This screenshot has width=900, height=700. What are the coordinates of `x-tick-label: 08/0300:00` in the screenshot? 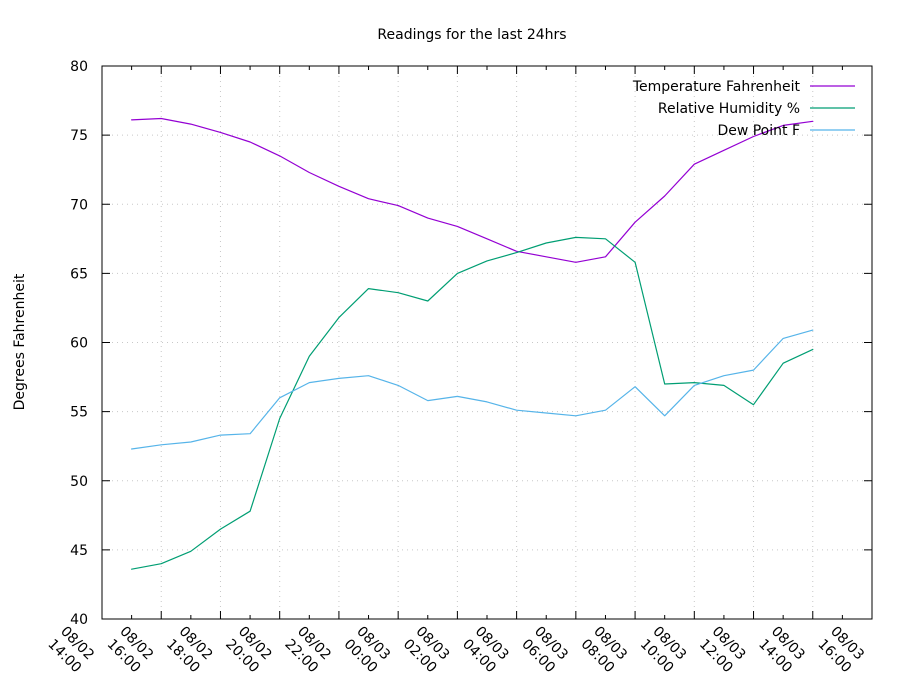 It's located at (367, 650).